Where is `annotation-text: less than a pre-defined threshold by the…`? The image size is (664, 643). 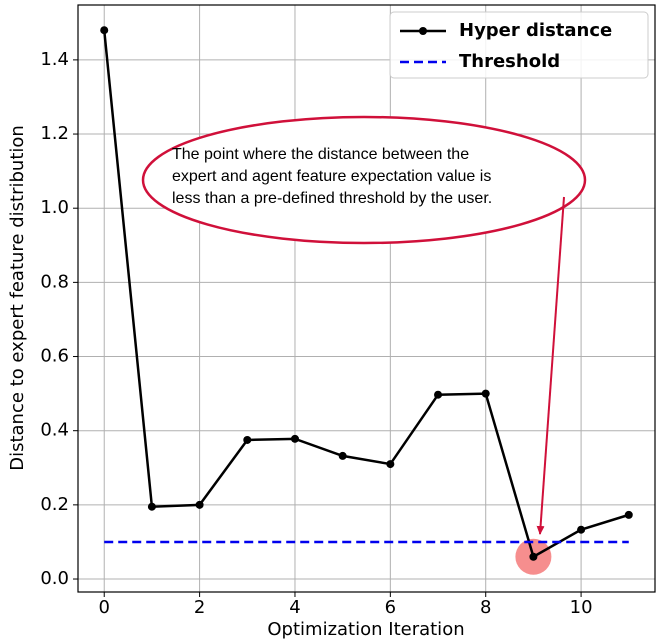
annotation-text: less than a pre-defined threshold by the… is located at coordinates (332, 198).